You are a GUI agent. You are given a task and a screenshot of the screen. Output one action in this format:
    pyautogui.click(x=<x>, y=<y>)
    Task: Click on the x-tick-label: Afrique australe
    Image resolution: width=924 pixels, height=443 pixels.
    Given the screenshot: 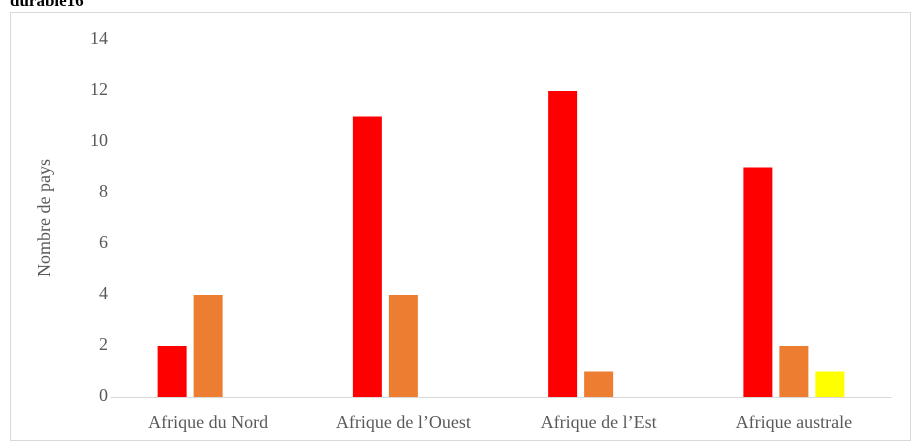 What is the action you would take?
    pyautogui.click(x=794, y=422)
    